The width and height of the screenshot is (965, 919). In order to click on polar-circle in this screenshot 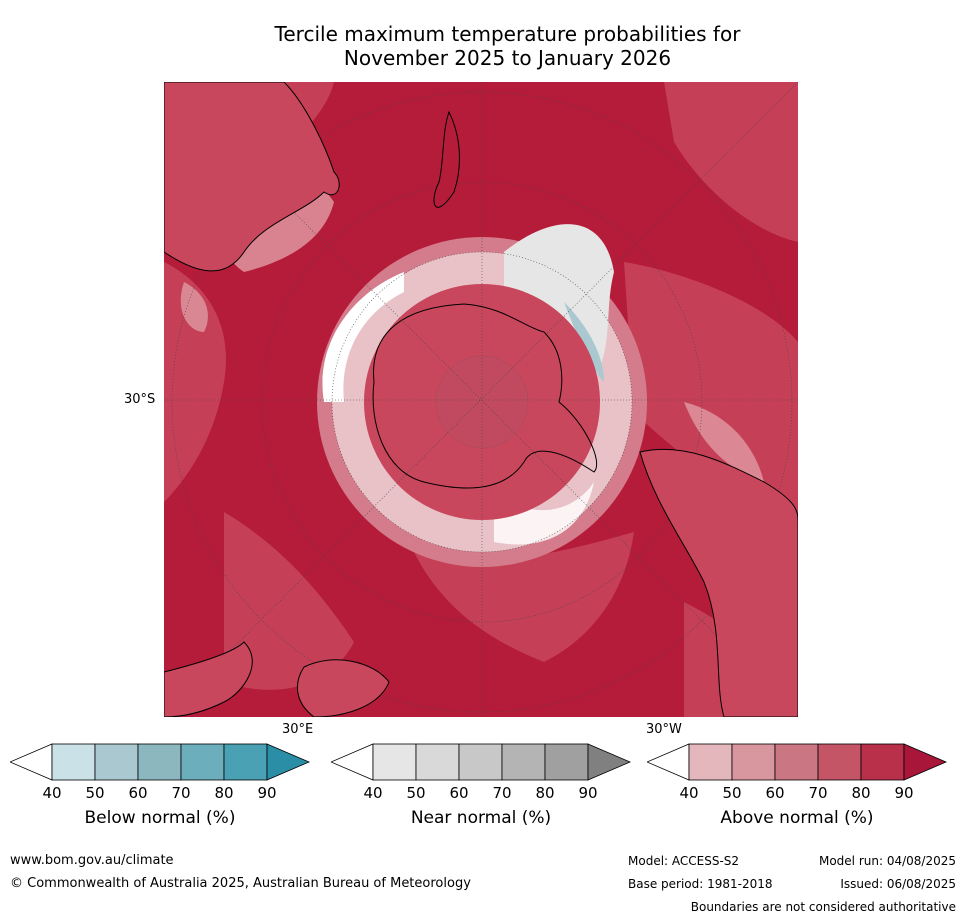, I will do `click(482, 402)`.